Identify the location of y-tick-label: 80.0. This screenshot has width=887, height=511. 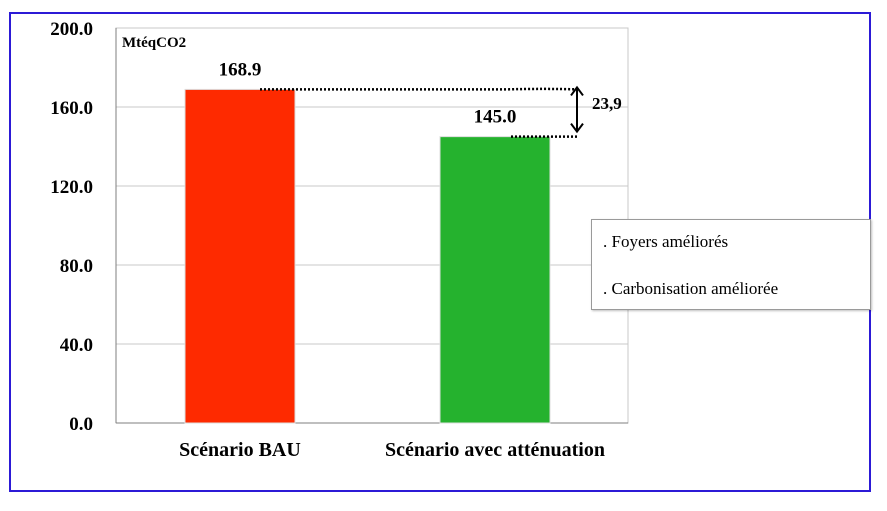
(76, 266).